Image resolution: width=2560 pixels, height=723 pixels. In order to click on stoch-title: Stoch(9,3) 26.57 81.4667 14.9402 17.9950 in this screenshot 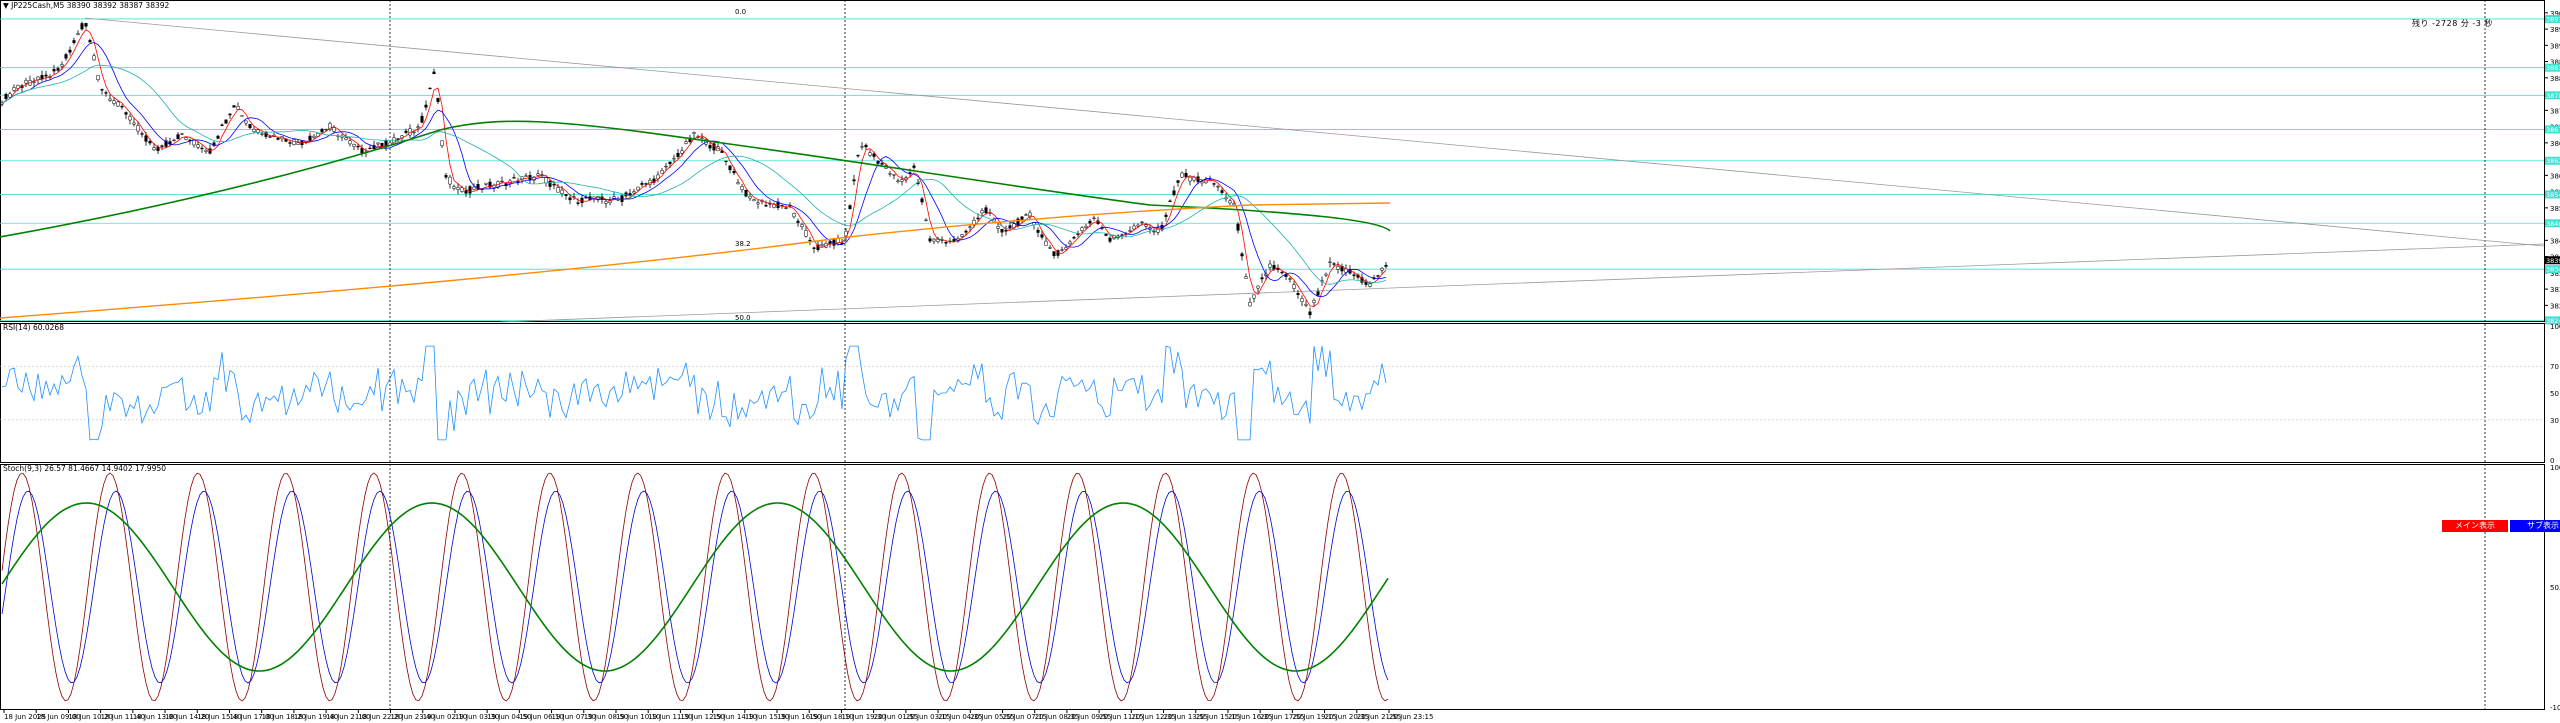, I will do `click(84, 468)`.